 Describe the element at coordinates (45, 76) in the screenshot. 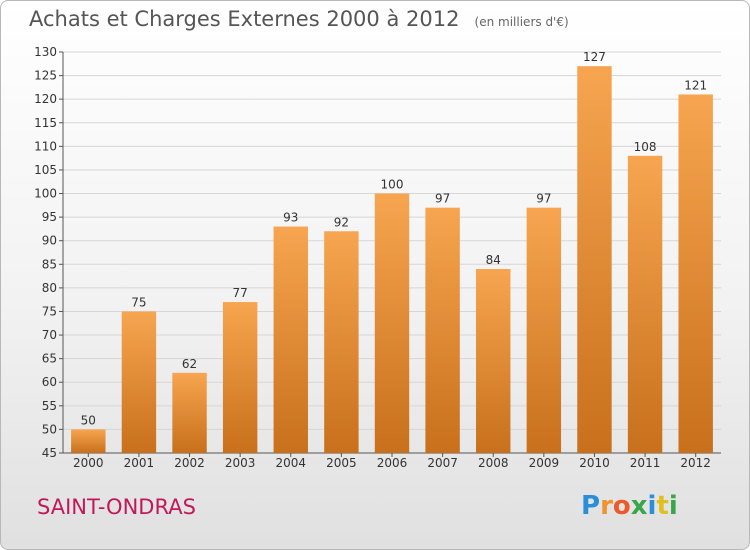

I see `y-tick-label: 125` at that location.